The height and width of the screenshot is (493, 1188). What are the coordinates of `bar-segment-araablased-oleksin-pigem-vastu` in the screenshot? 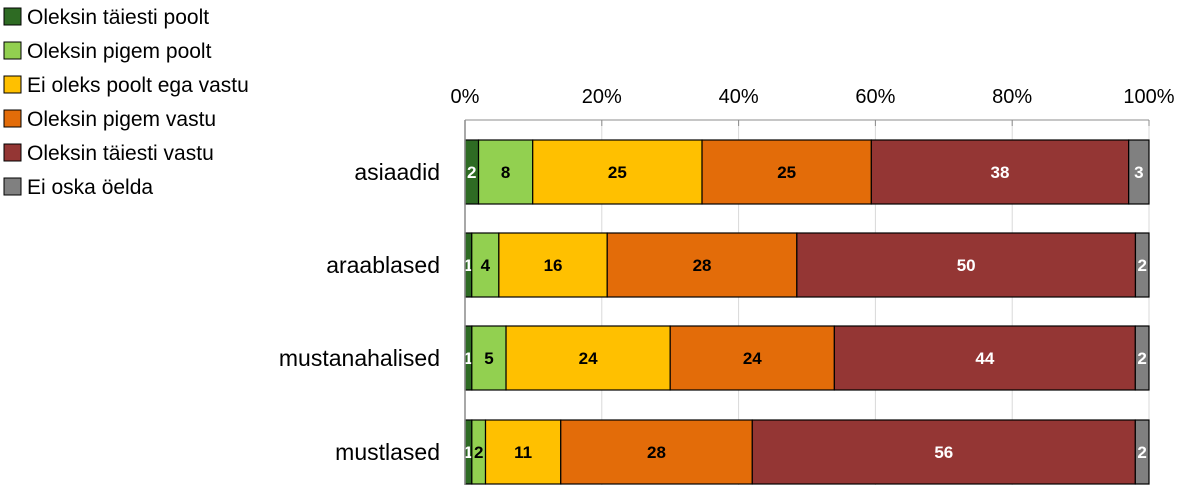 It's located at (702, 265).